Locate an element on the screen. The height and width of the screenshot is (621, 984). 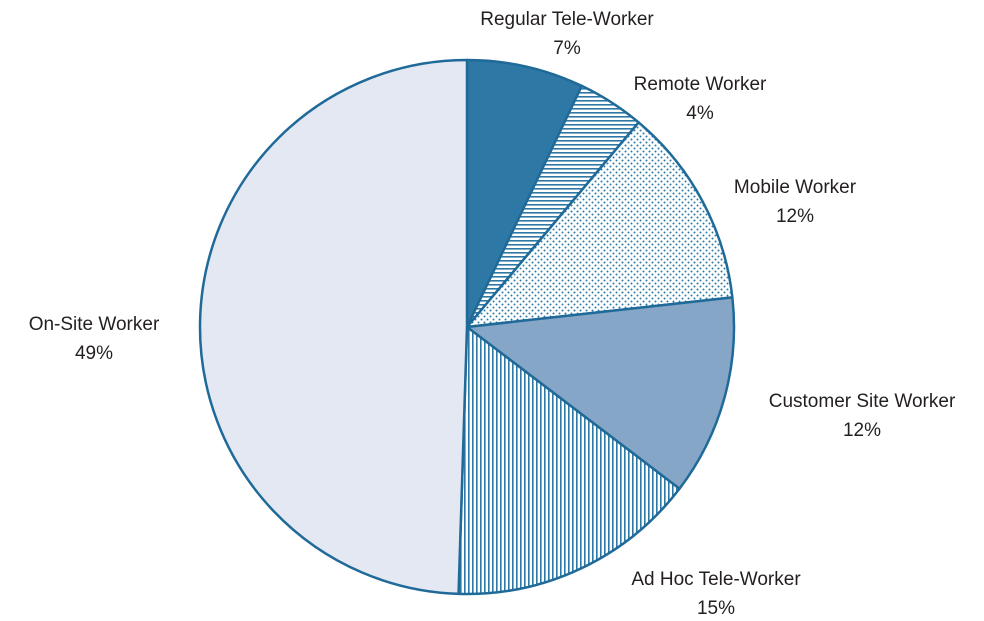
slice-label: Mobile Worker is located at coordinates (795, 187).